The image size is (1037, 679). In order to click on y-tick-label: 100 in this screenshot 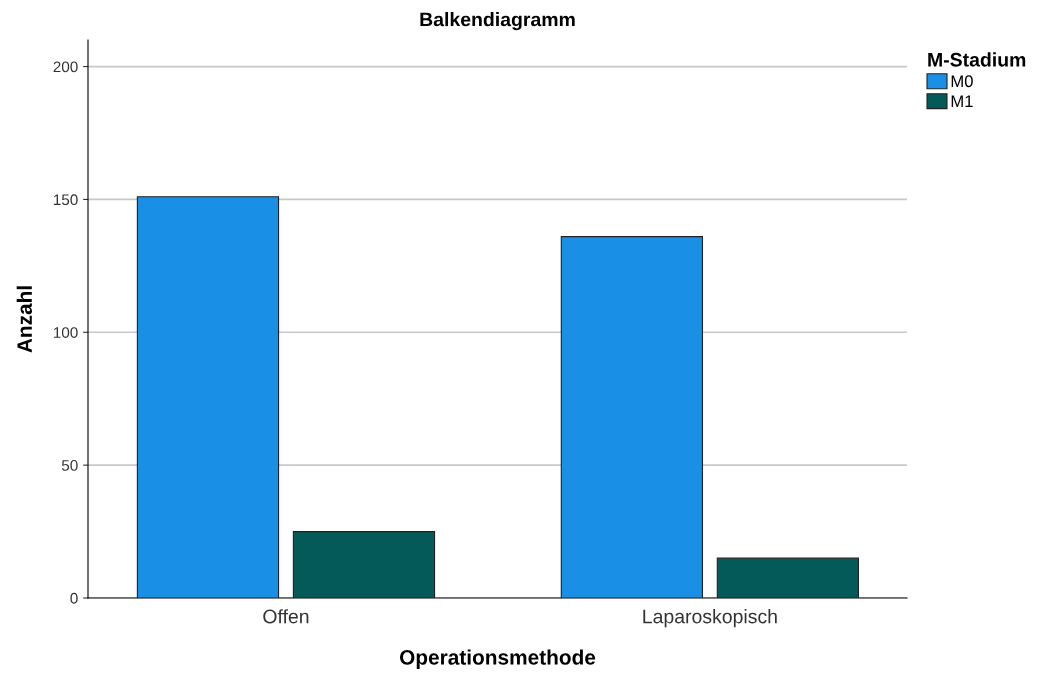, I will do `click(65, 332)`.